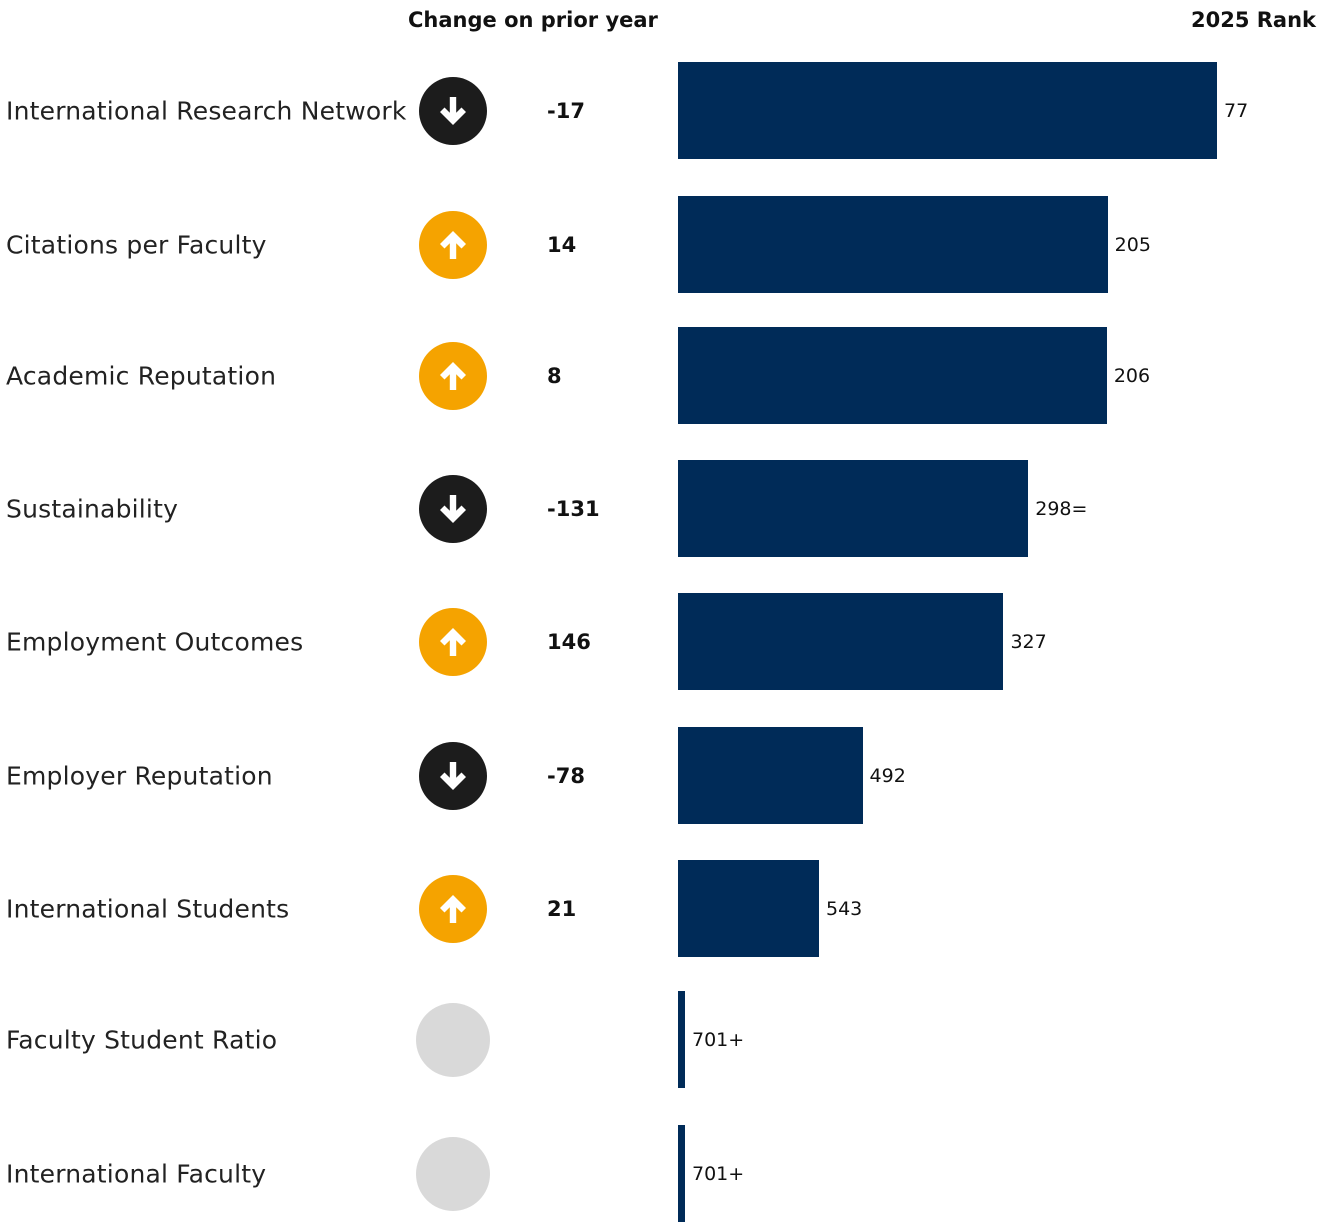  What do you see at coordinates (659, 908) in the screenshot?
I see `row-international-students: International Students 21 543` at bounding box center [659, 908].